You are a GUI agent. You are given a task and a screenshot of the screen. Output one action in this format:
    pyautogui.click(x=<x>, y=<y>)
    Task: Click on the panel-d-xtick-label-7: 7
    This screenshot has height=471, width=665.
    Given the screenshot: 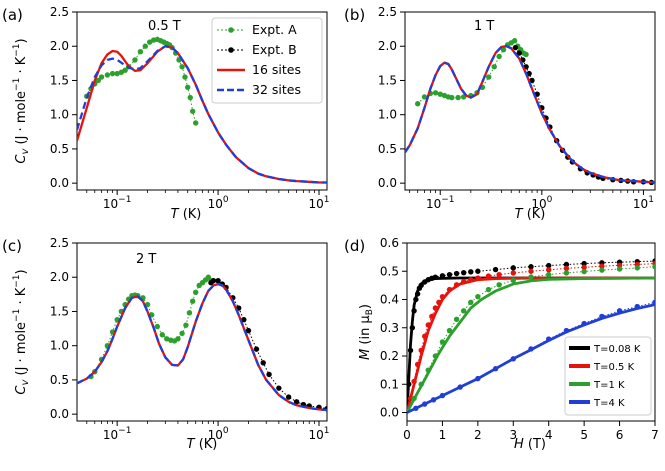 What is the action you would take?
    pyautogui.click(x=655, y=435)
    